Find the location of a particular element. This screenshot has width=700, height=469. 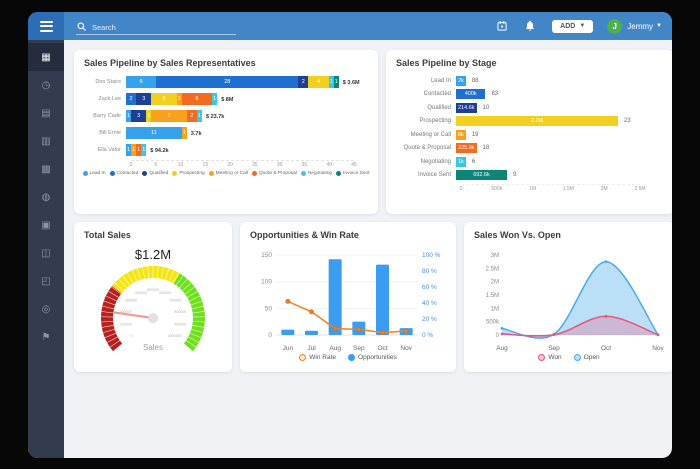

add-button: ADD ▼ is located at coordinates (573, 26).